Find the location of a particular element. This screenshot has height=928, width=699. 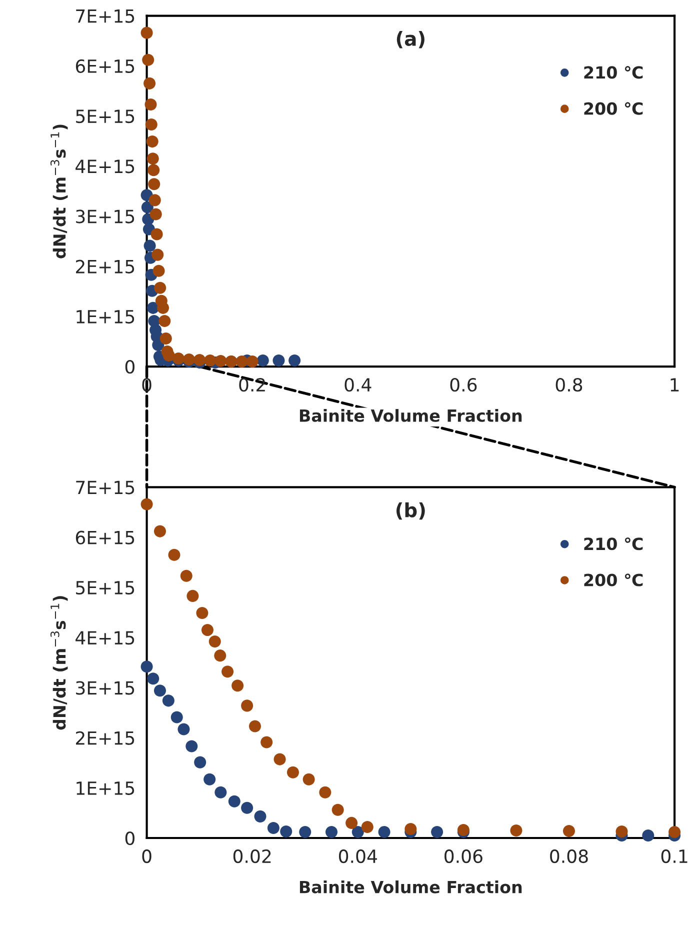

x-tick-label: 0.1 is located at coordinates (674, 856).